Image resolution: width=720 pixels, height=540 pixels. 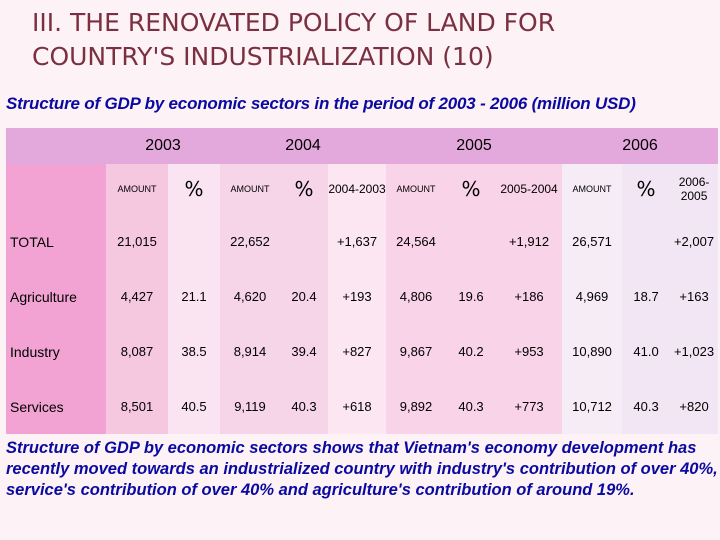 I want to click on table-cell: 4,969, so click(x=592, y=296).